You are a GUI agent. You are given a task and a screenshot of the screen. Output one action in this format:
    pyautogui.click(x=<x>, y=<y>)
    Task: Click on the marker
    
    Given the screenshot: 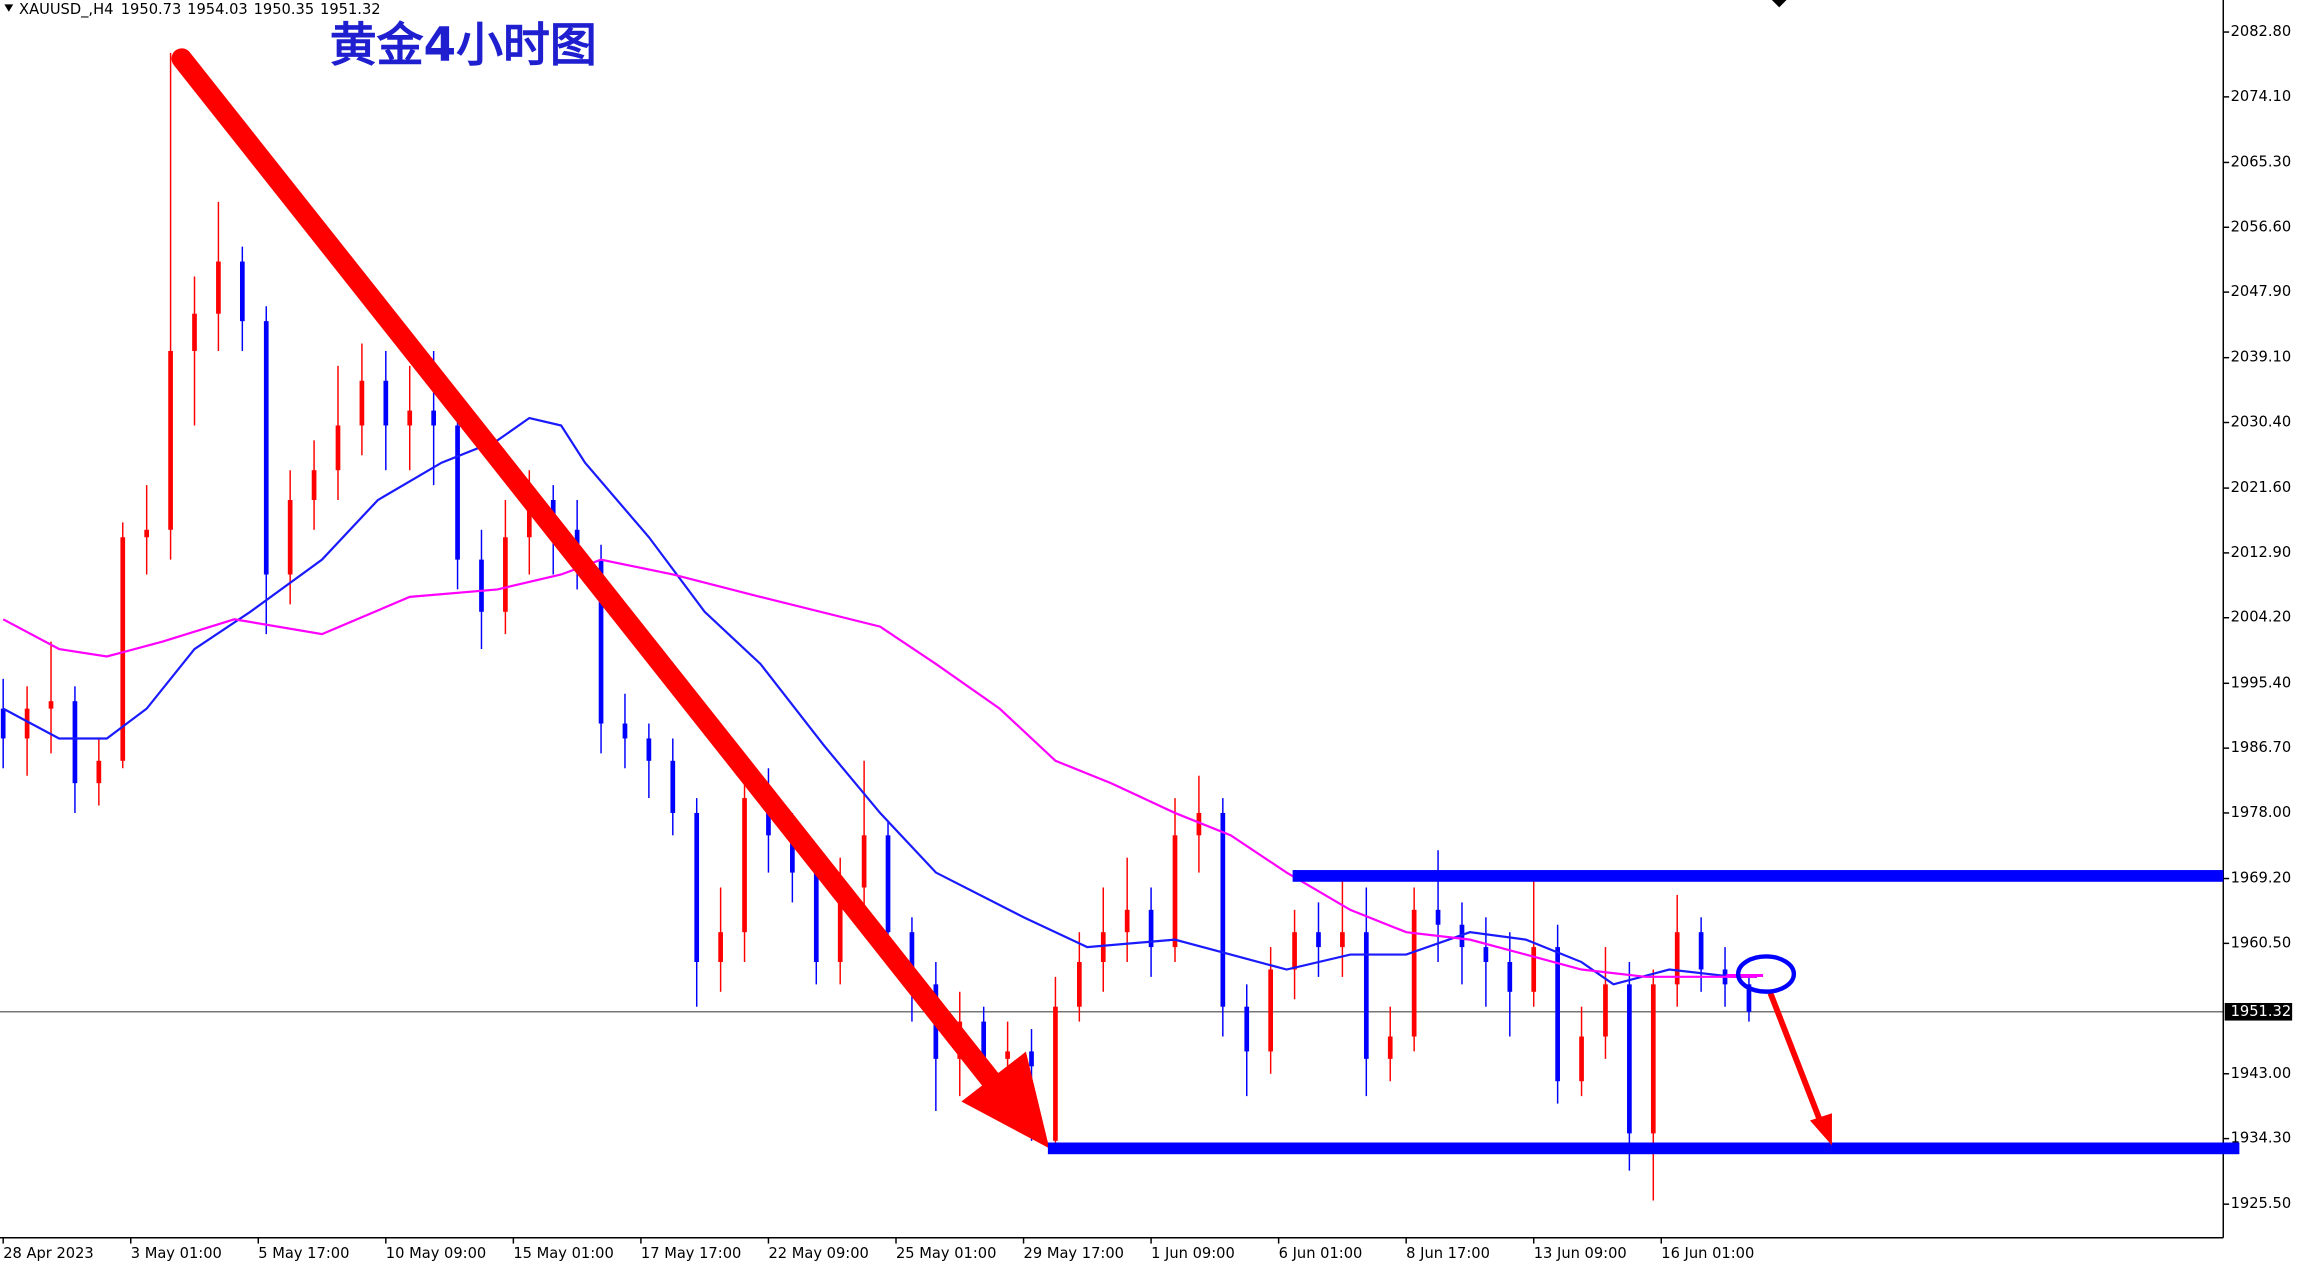 What is the action you would take?
    pyautogui.click(x=1779, y=4)
    